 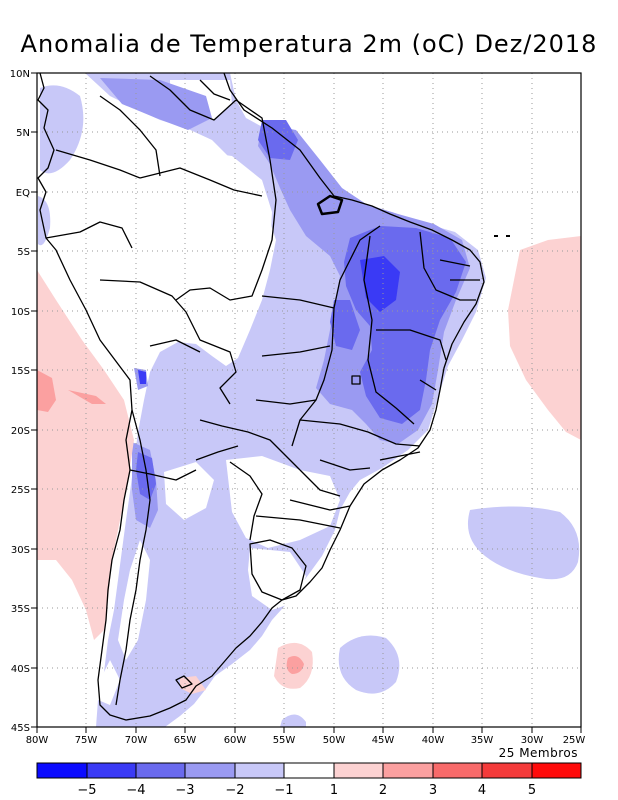 What do you see at coordinates (532, 790) in the screenshot?
I see `colorbar-label: 5` at bounding box center [532, 790].